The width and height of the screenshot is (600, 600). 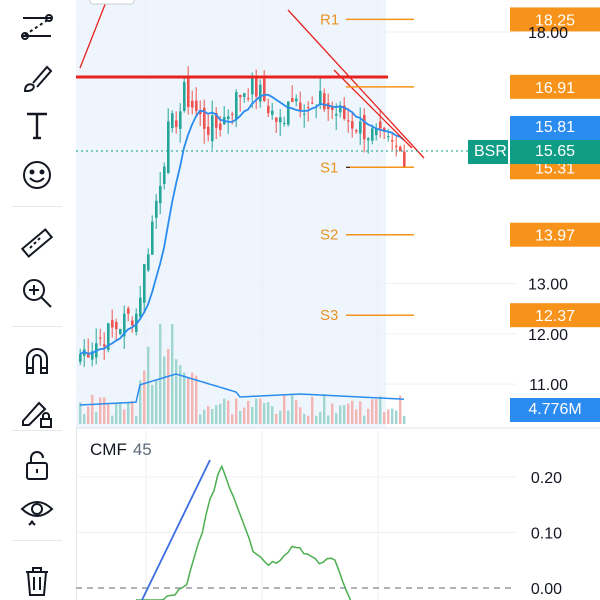 What do you see at coordinates (252, 415) in the screenshot?
I see `volume-bar` at bounding box center [252, 415].